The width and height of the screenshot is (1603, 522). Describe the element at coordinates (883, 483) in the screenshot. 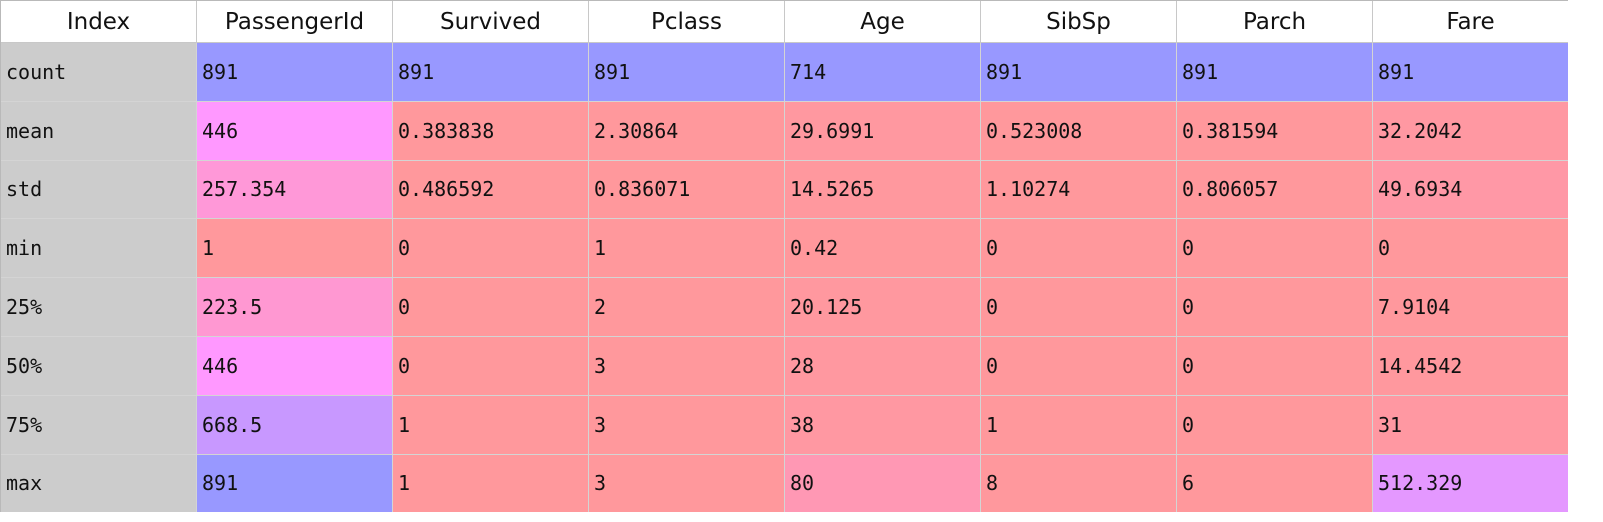

I see `data-cell-age: 80` at that location.